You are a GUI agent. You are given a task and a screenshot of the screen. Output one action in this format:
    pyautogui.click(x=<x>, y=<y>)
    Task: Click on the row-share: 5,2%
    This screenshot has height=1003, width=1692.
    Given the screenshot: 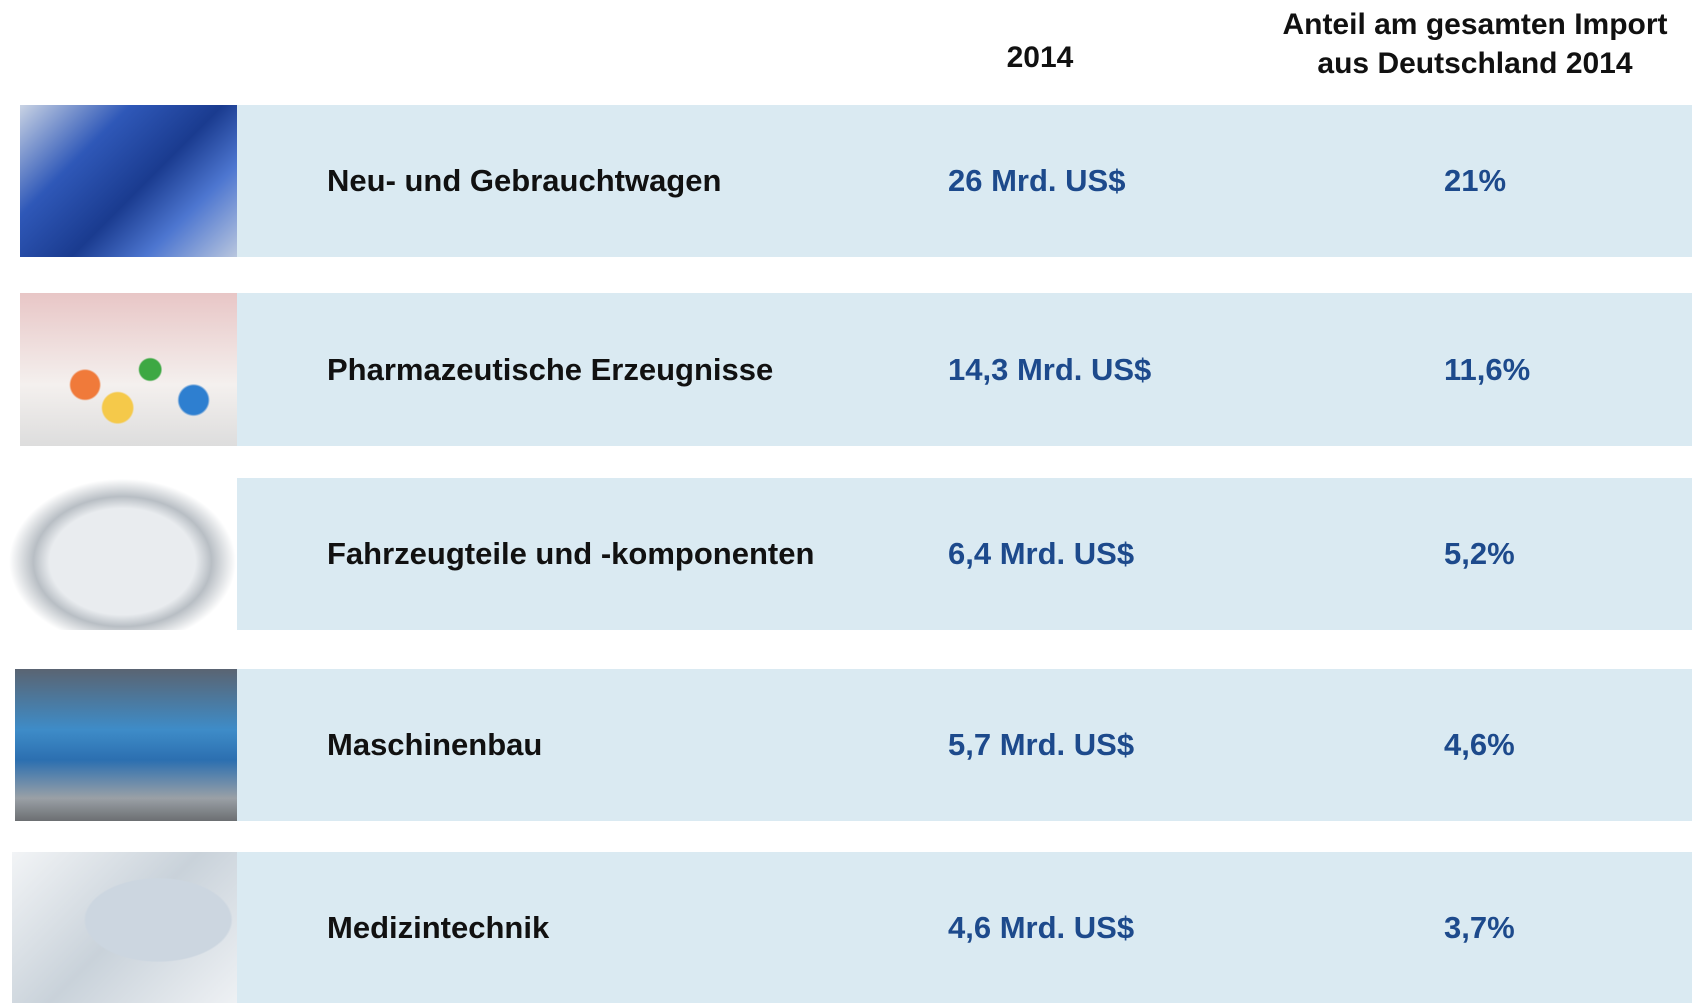 What is the action you would take?
    pyautogui.click(x=1479, y=553)
    